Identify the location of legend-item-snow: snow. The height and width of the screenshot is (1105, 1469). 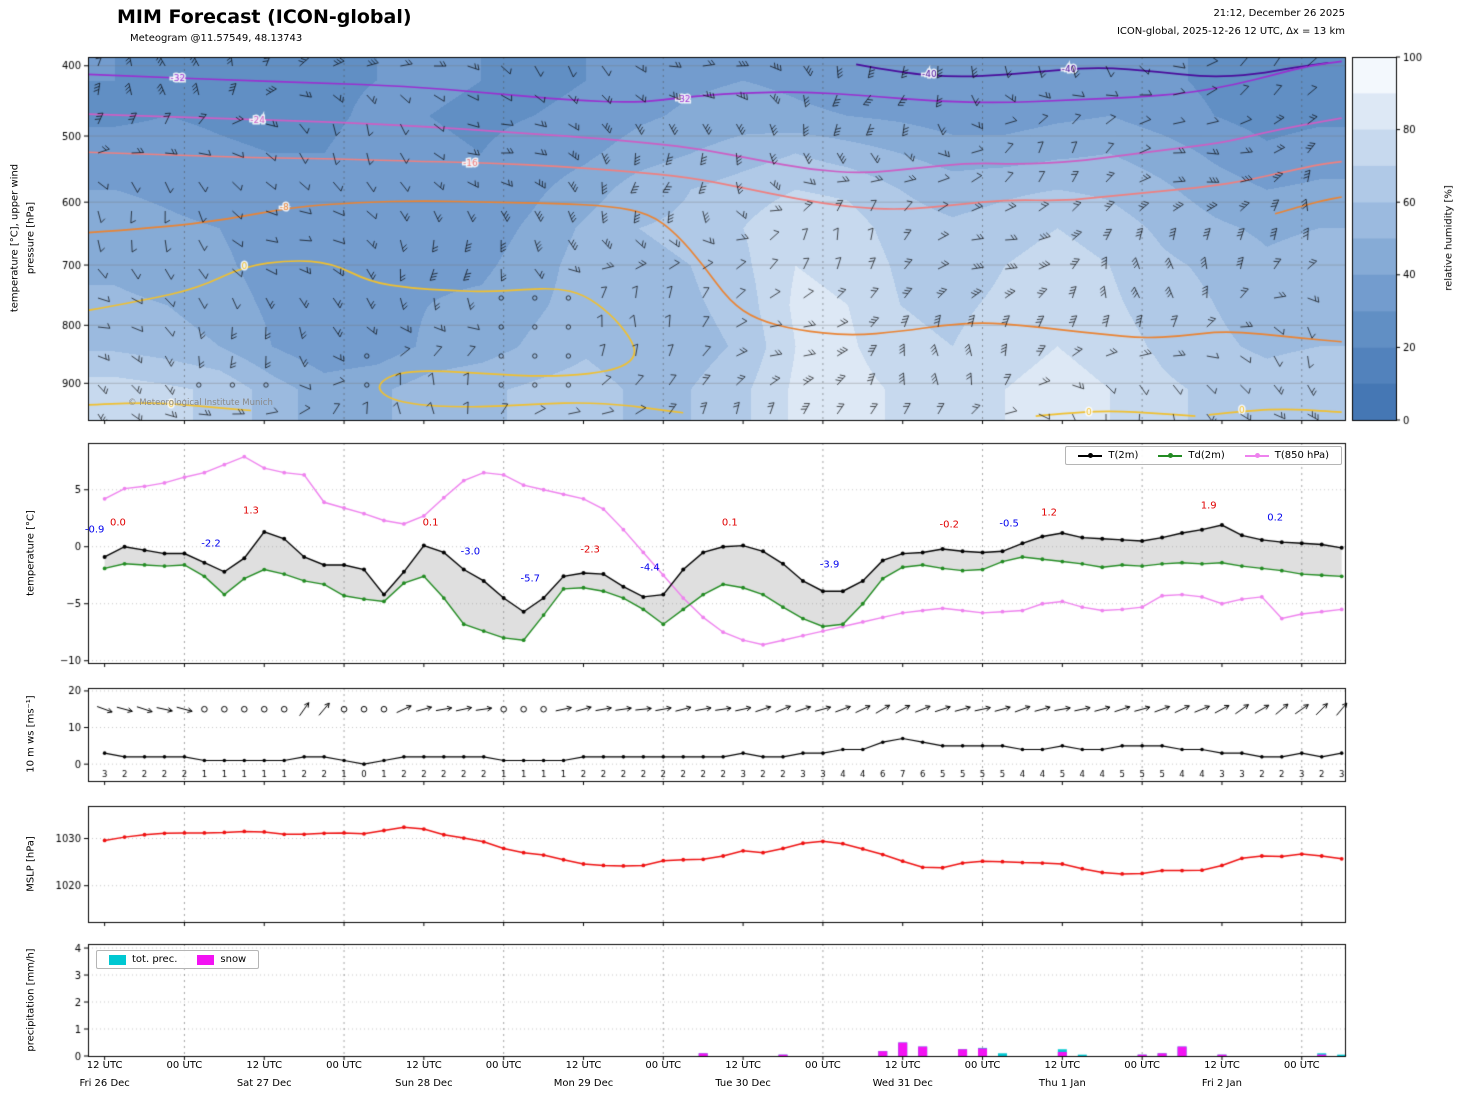
(221, 959).